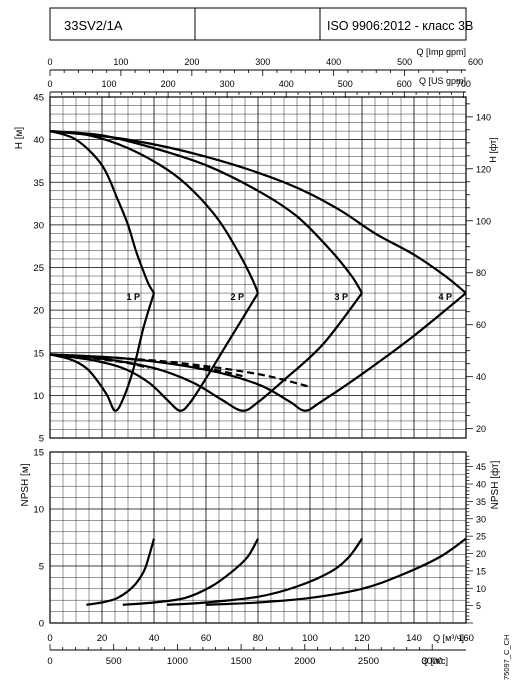  Describe the element at coordinates (168, 84) in the screenshot. I see `us-gpm-axis-tick-label: 200` at that location.